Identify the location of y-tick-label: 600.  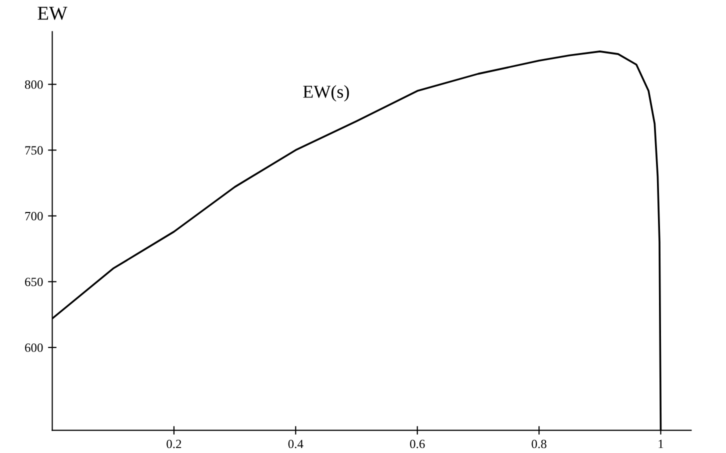
(34, 347).